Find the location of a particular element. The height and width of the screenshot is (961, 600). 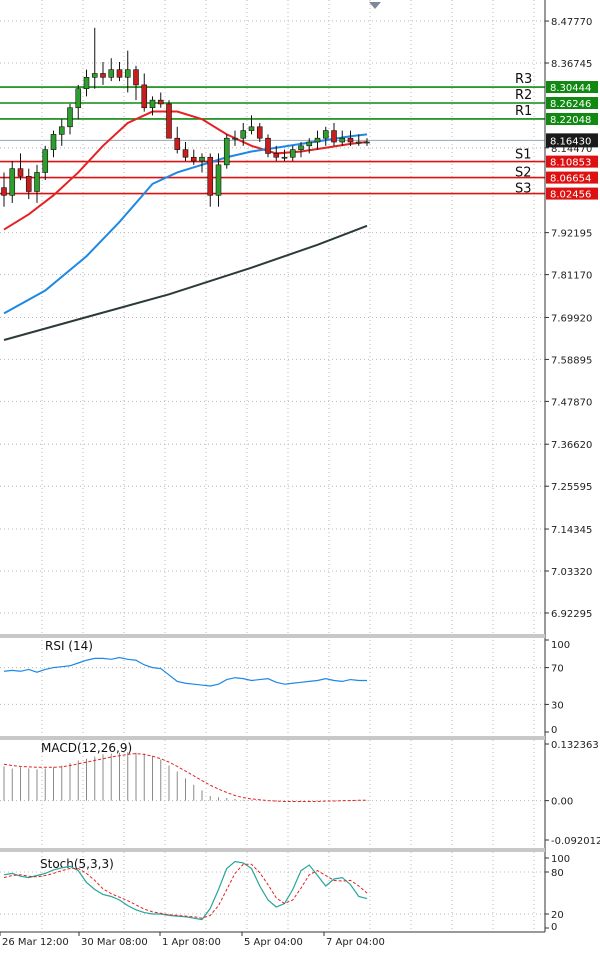

chart-shift-marker is located at coordinates (375, 5).